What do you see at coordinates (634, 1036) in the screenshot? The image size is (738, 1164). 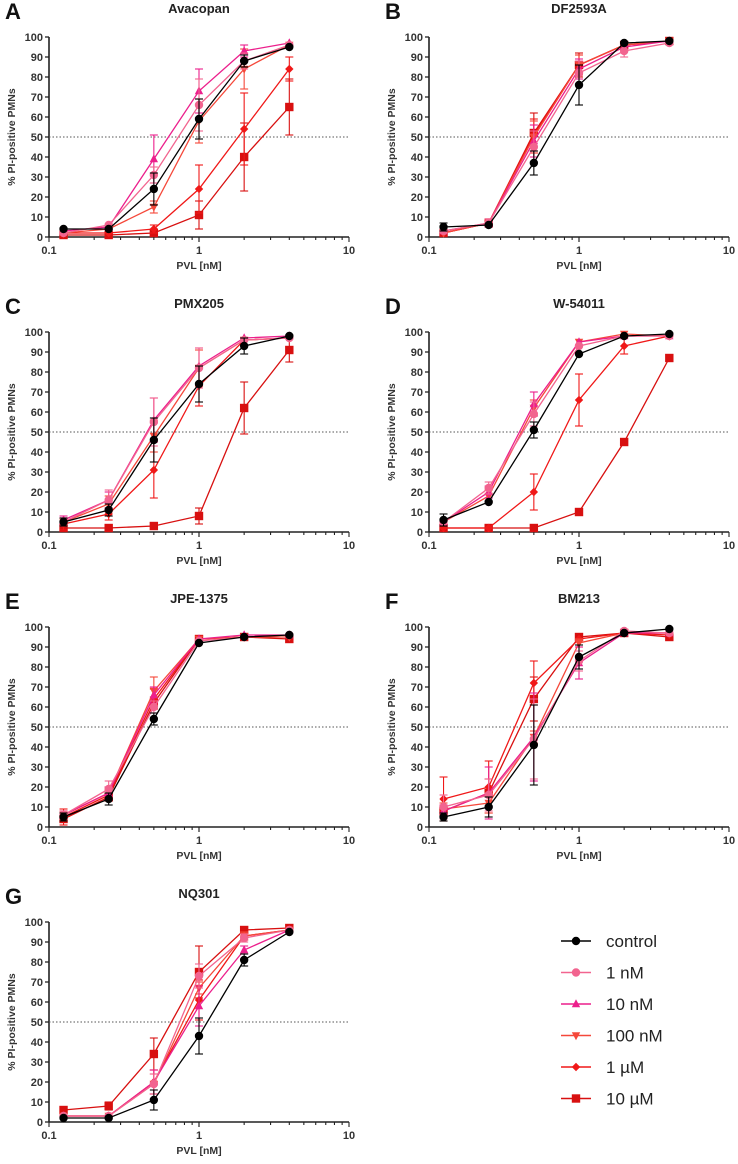 I see `legend-label: 100 nM` at bounding box center [634, 1036].